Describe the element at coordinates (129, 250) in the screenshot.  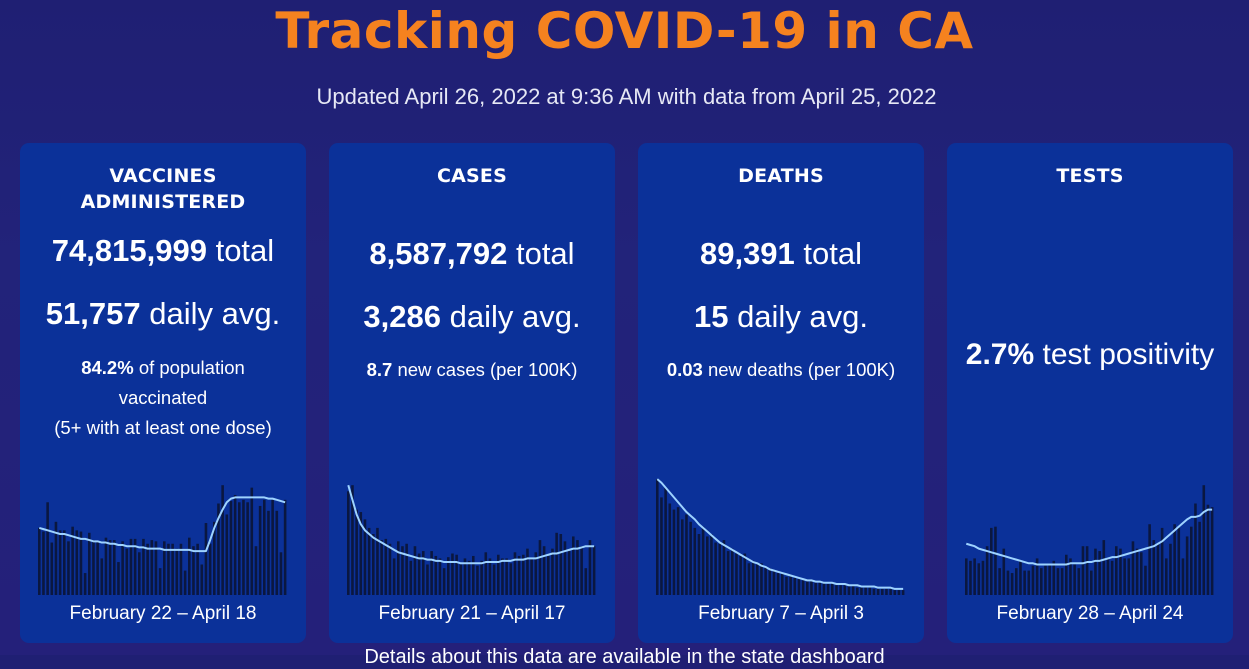
I see `vaccines-total-value: 74,815,999` at that location.